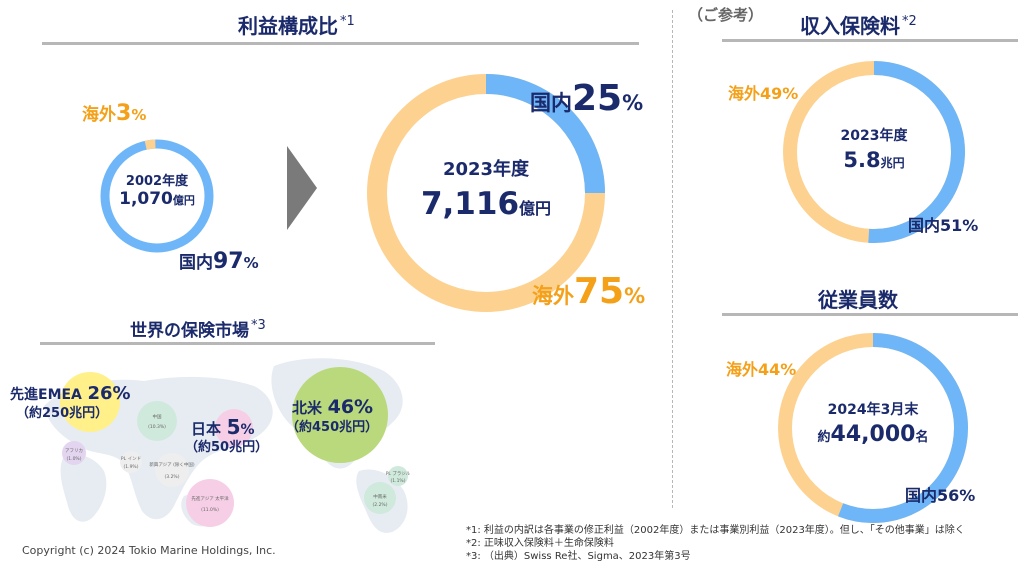  Describe the element at coordinates (146, 198) in the screenshot. I see `donut-2002-amount: 1,070` at that location.